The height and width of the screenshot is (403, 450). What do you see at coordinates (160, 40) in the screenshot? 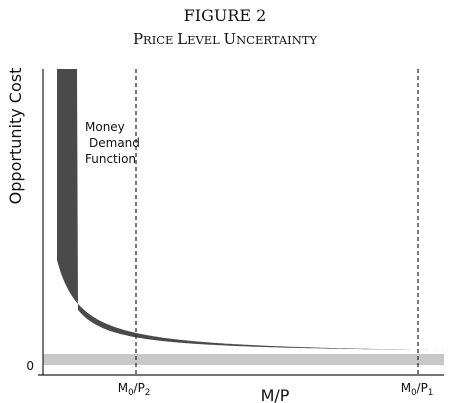
I see `figure-title-part: RICE` at bounding box center [160, 40].